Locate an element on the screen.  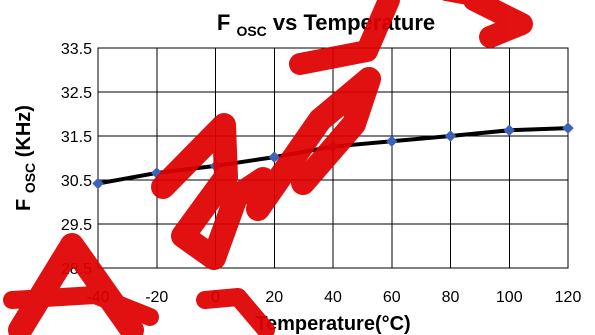
x-tick-label: 100 is located at coordinates (509, 297).